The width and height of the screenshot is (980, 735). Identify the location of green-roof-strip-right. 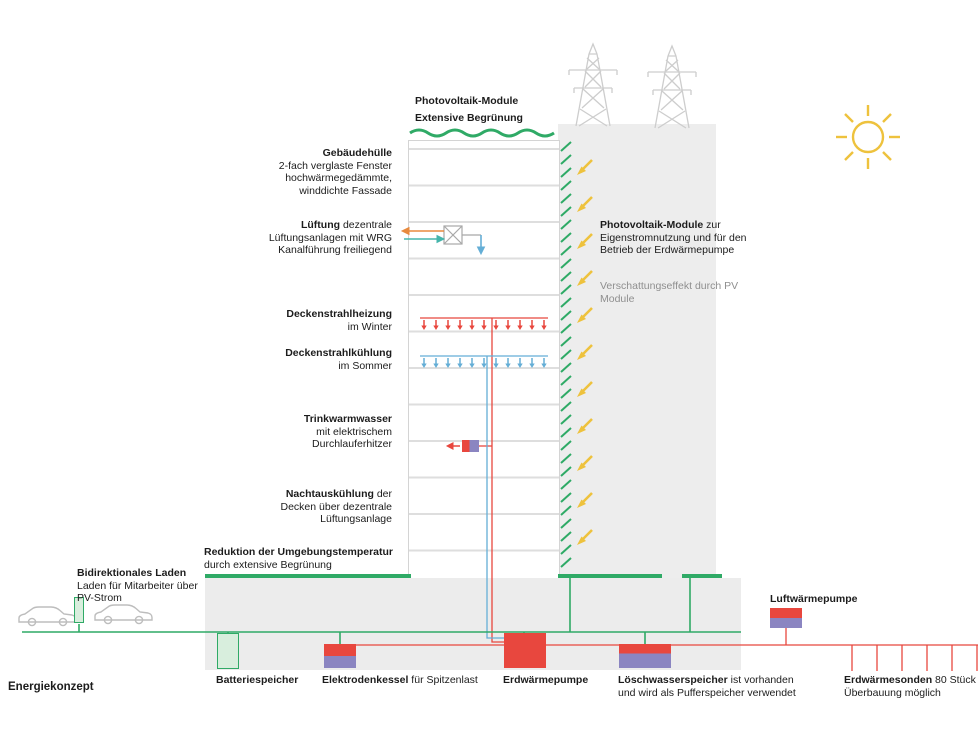
(702, 576).